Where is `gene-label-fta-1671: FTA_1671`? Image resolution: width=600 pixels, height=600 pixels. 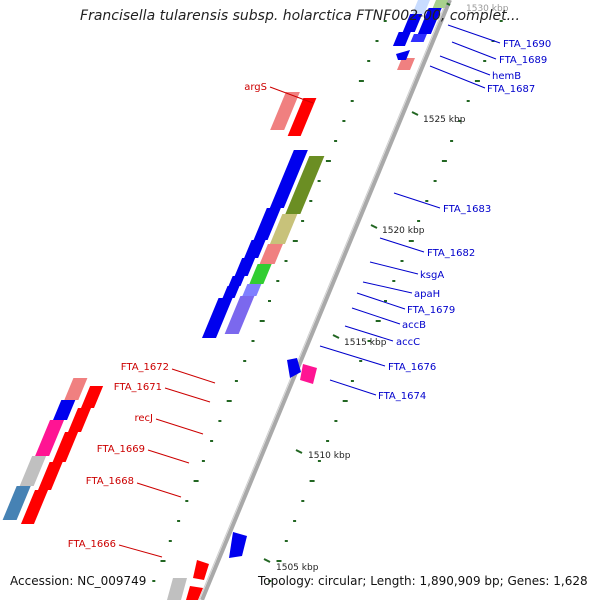 gene-label-fta-1671: FTA_1671 is located at coordinates (138, 387).